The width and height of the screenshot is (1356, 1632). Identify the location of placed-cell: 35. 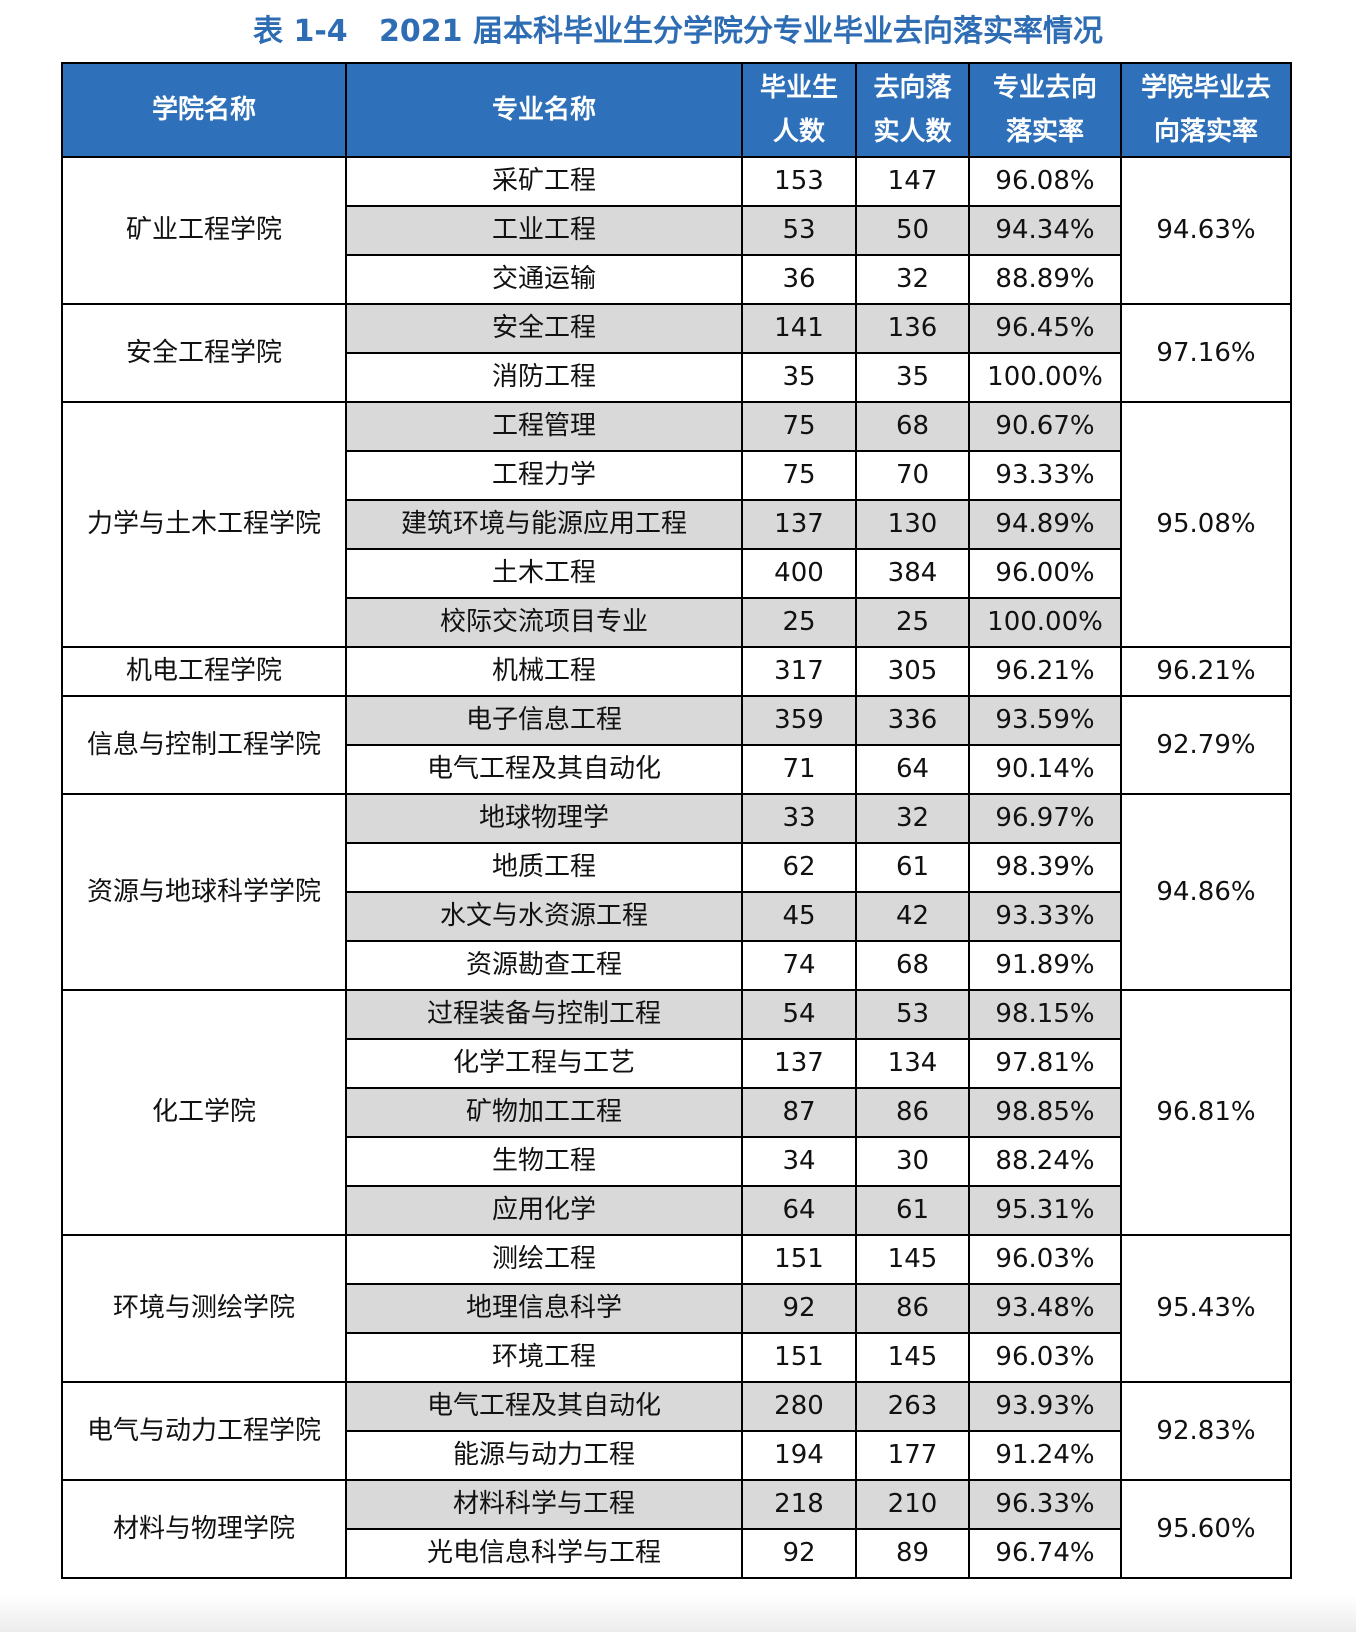
(912, 377).